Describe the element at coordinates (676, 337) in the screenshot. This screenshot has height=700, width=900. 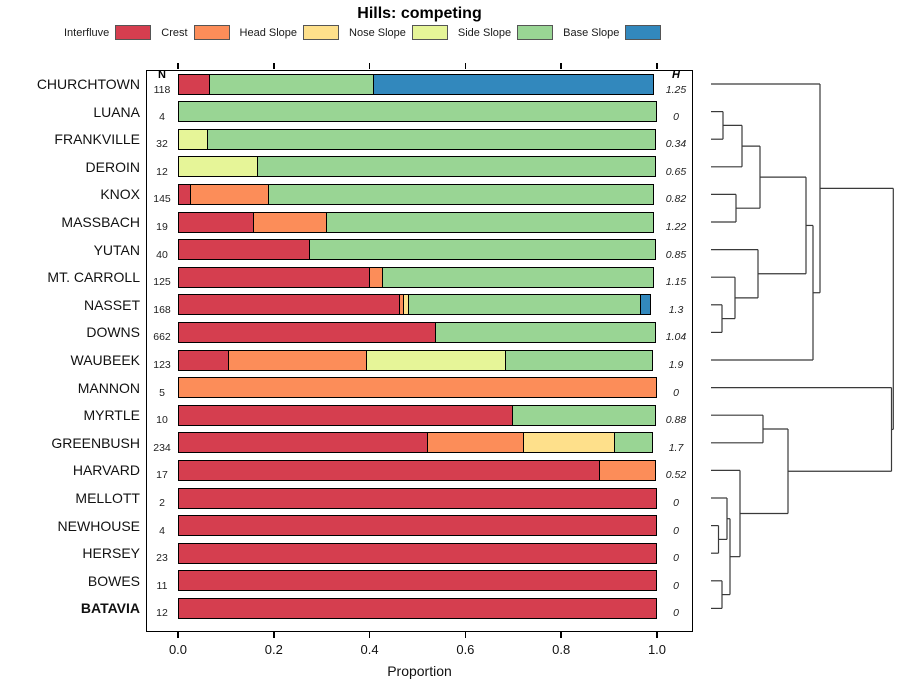
I see `row-h-value: 1.04` at that location.